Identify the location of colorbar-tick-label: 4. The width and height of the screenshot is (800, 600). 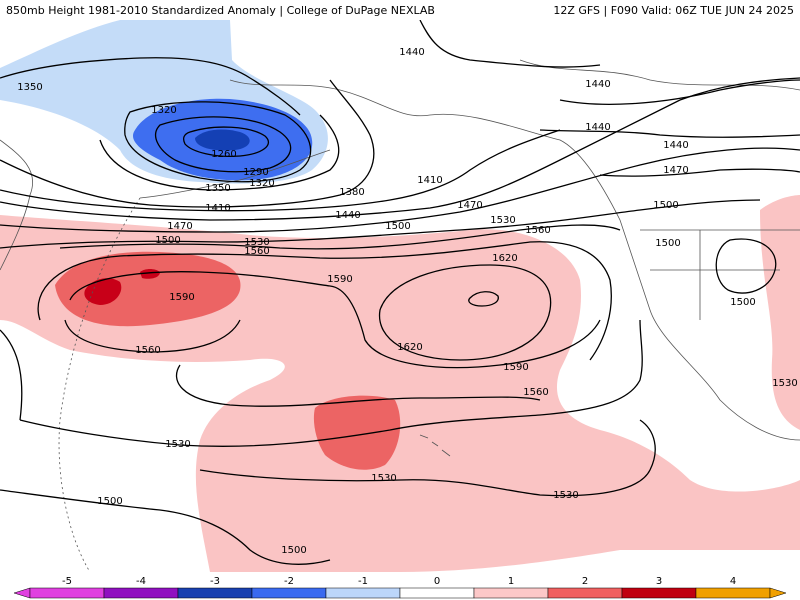
(733, 581).